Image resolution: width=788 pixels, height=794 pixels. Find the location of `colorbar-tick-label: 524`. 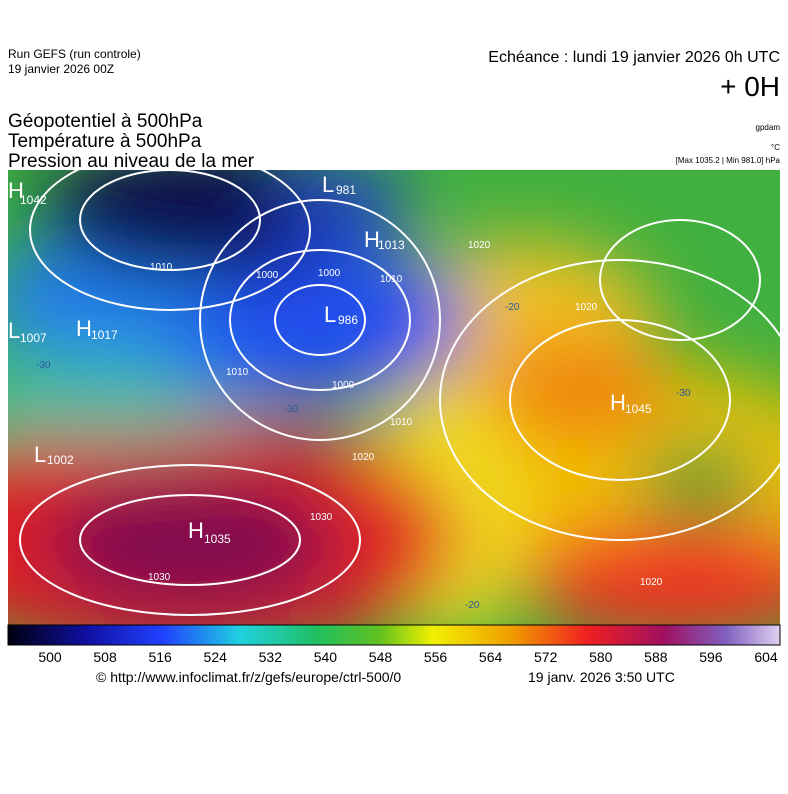

colorbar-tick-label: 524 is located at coordinates (216, 657).